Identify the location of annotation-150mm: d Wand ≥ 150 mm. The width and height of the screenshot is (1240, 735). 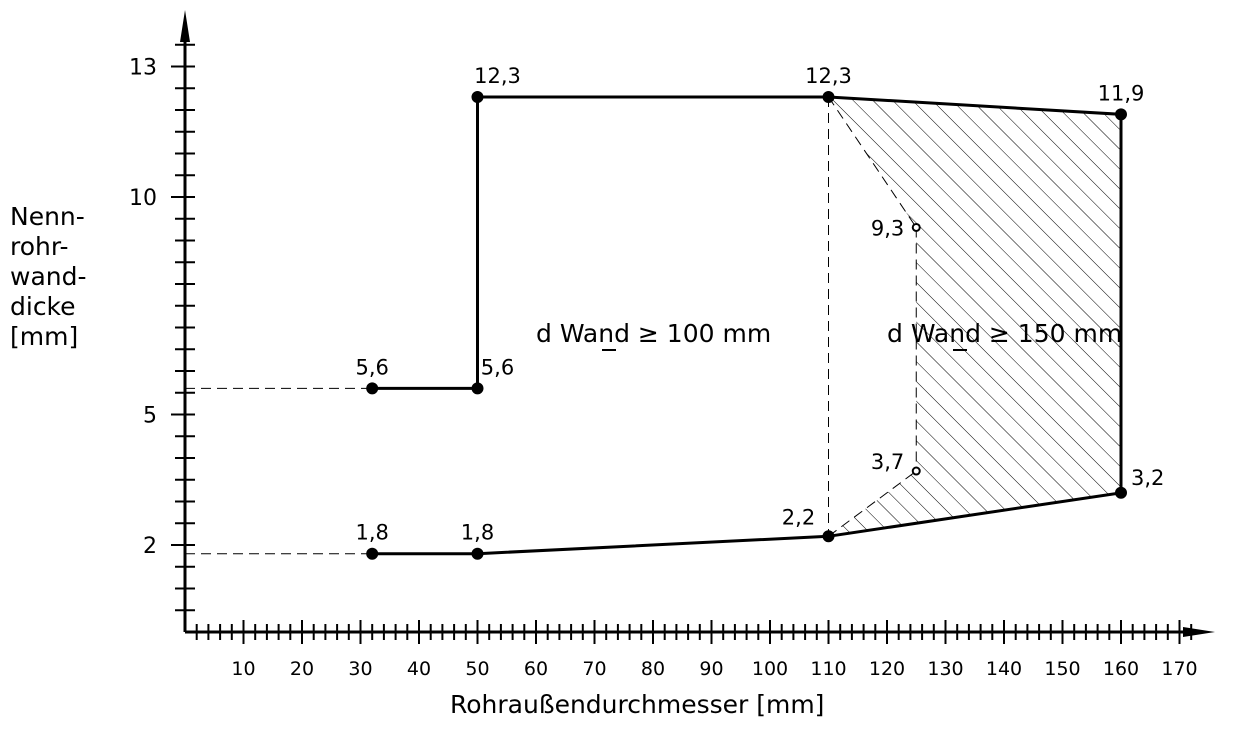
(1004, 333).